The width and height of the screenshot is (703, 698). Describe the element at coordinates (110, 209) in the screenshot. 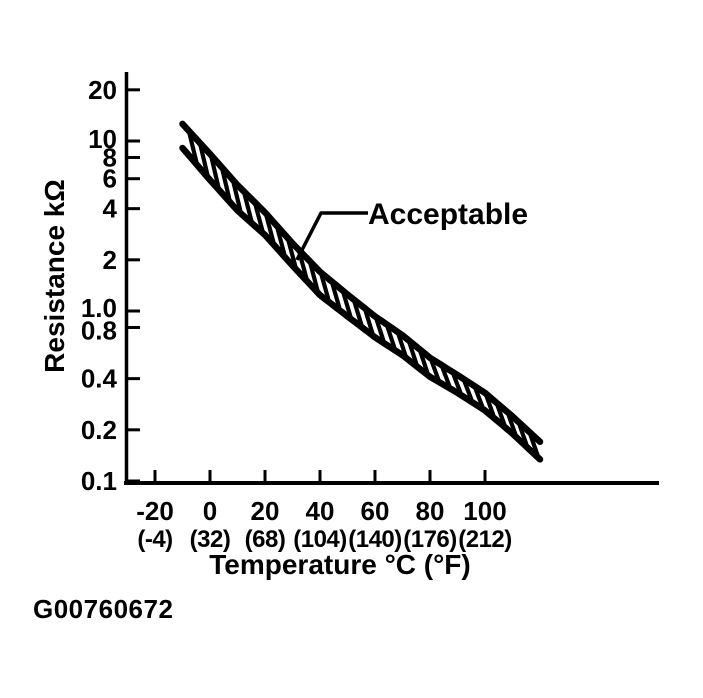

I see `y-tick-label: 4` at that location.